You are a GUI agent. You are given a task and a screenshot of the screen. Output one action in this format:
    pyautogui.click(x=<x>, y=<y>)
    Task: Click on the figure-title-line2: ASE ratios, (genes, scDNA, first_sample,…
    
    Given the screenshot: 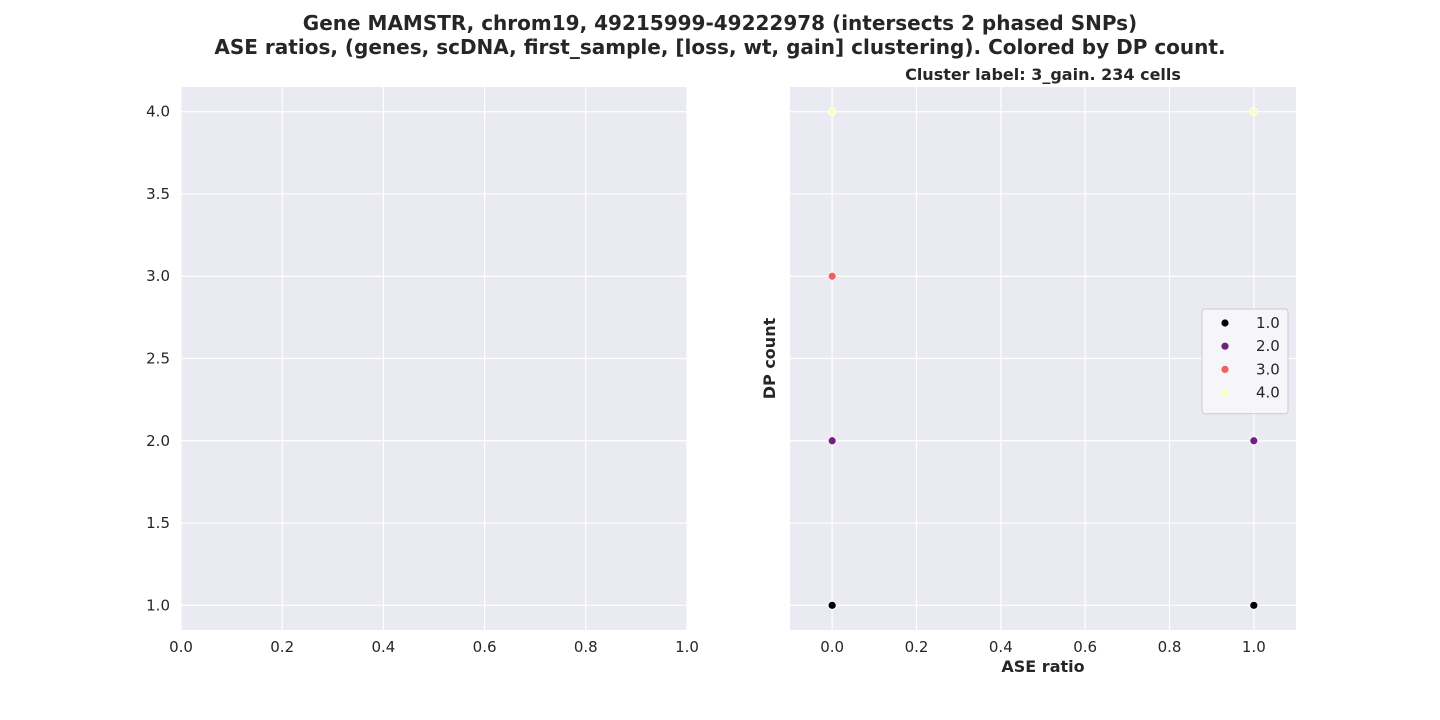 What is the action you would take?
    pyautogui.click(x=719, y=47)
    